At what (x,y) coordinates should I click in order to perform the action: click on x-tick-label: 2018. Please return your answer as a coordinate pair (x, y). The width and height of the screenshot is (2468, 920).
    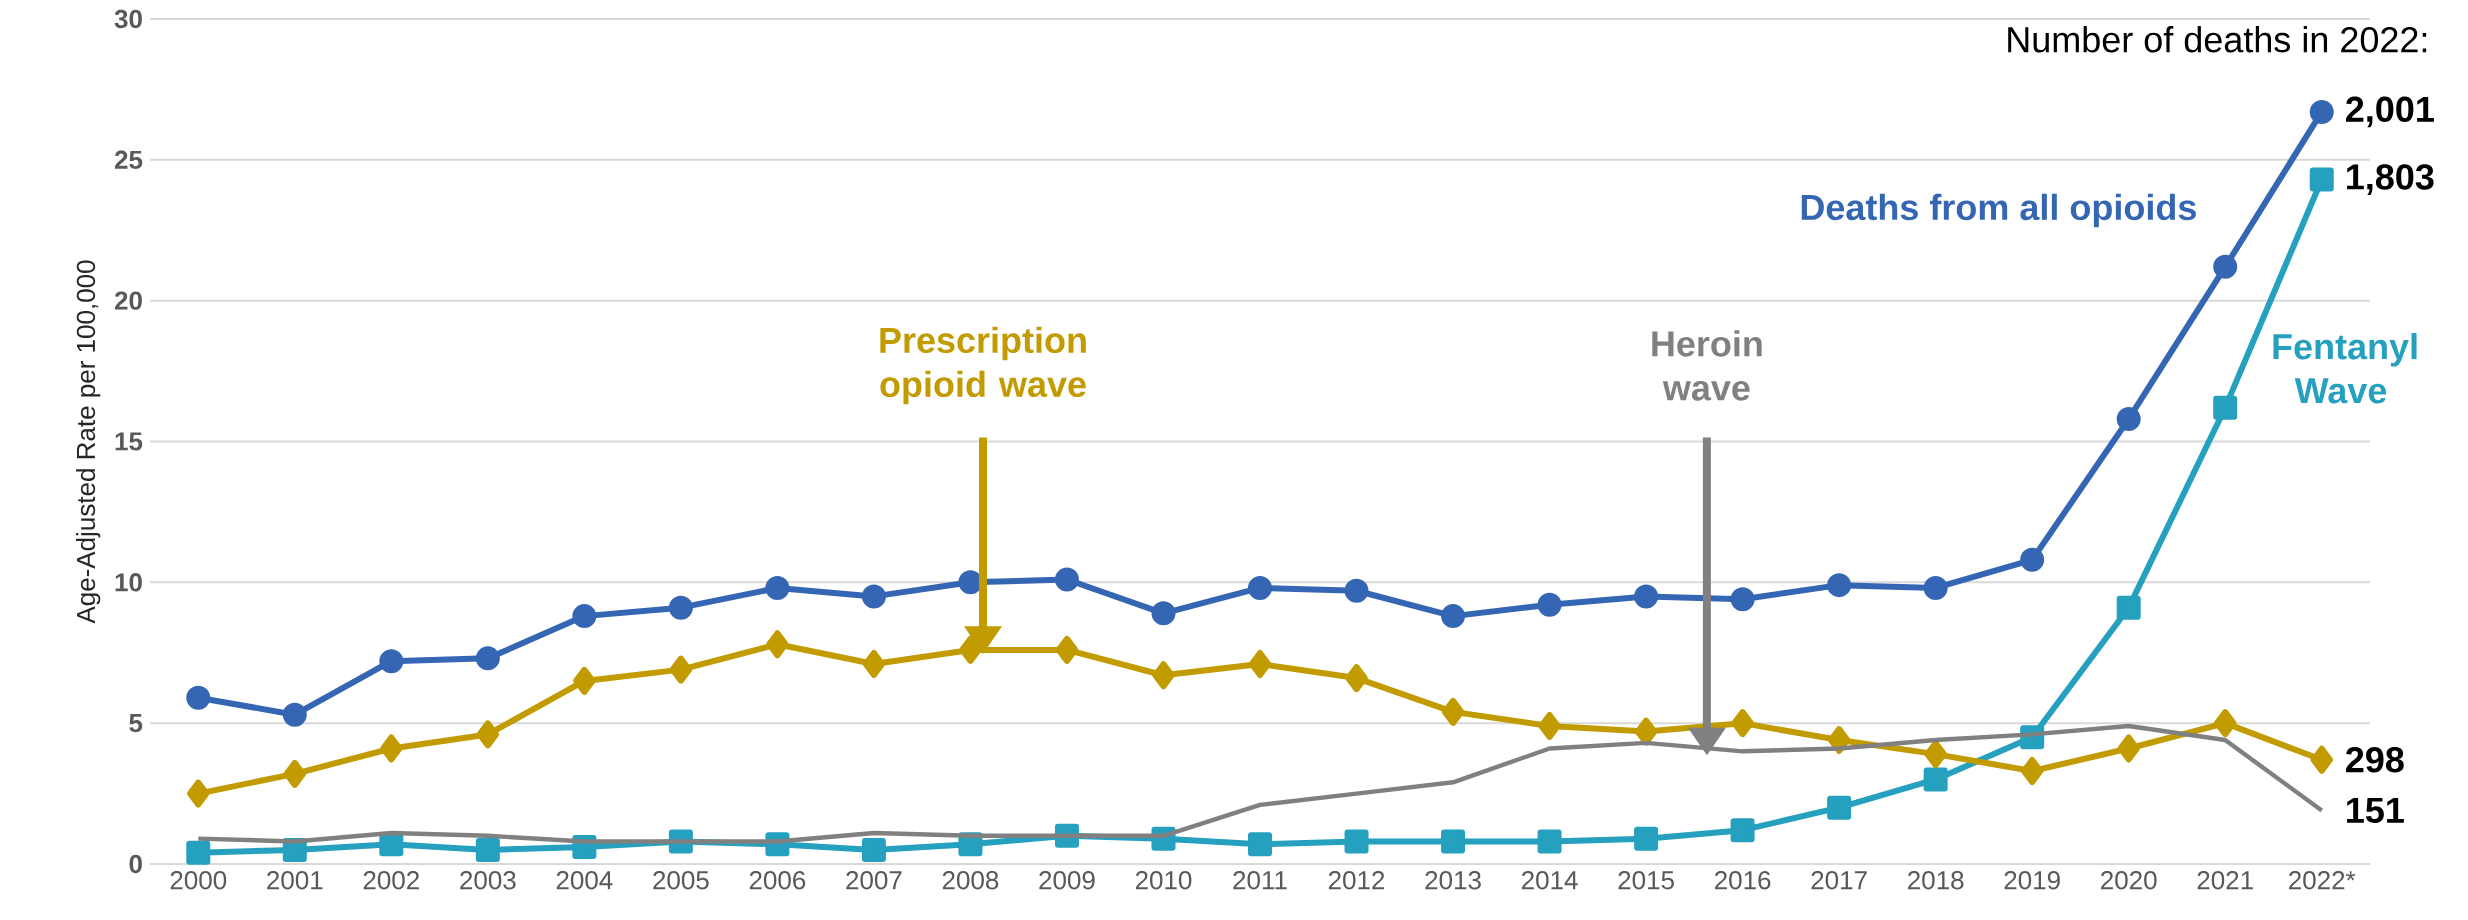
    Looking at the image, I should click on (1936, 880).